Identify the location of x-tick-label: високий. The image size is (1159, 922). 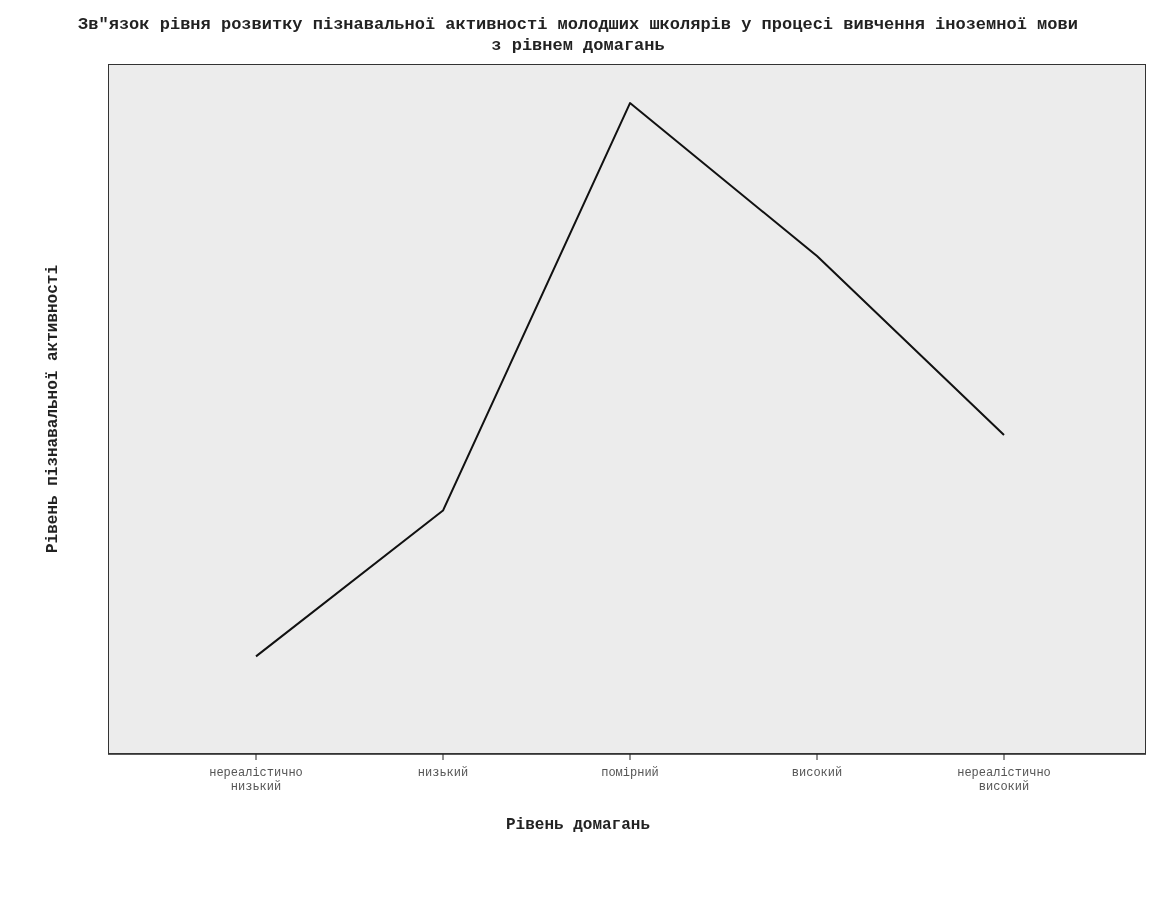
(817, 773).